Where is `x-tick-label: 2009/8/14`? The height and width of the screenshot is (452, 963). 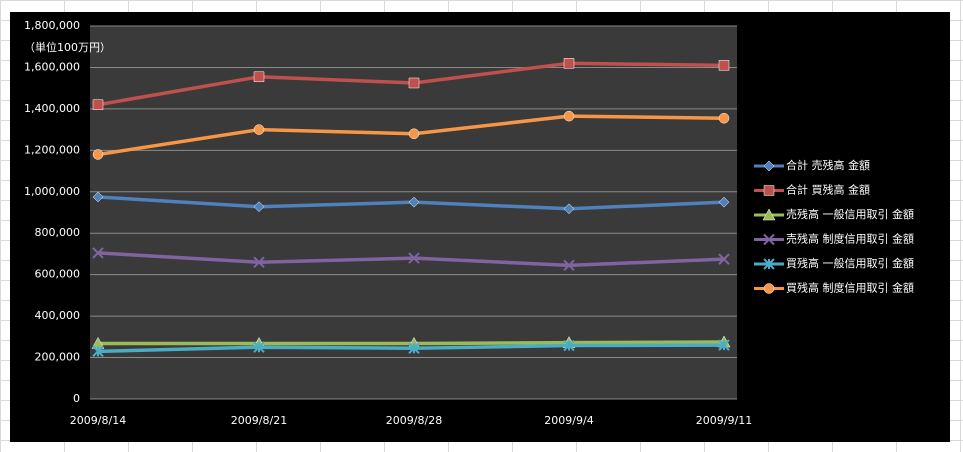 x-tick-label: 2009/8/14 is located at coordinates (98, 420).